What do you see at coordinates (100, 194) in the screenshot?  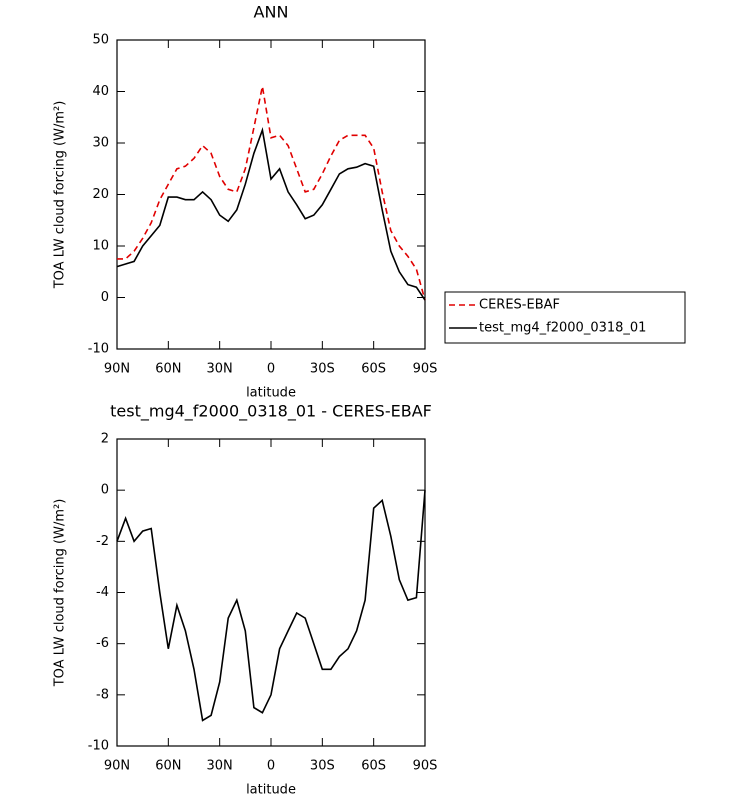 I see `y-tick-label: 20` at bounding box center [100, 194].